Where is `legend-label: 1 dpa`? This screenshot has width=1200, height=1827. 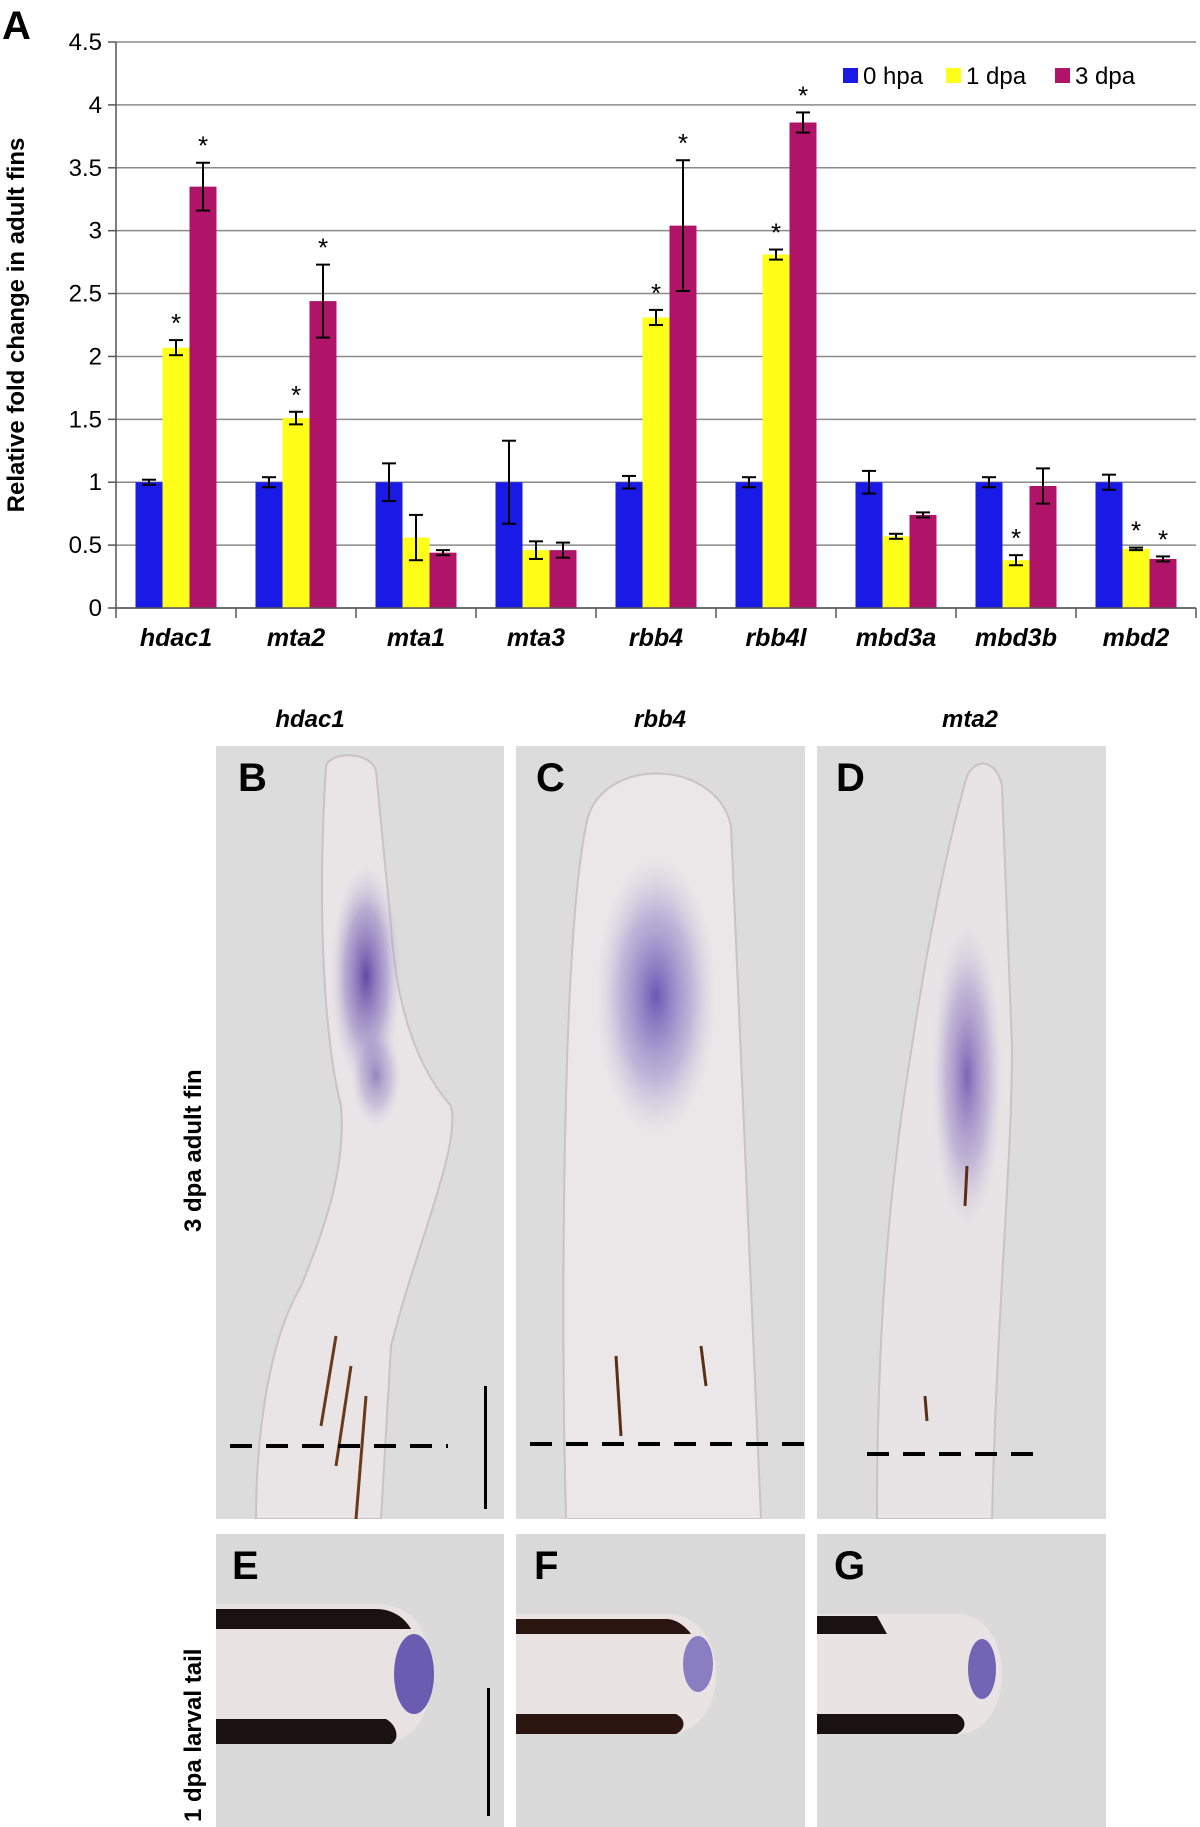 legend-label: 1 dpa is located at coordinates (996, 76).